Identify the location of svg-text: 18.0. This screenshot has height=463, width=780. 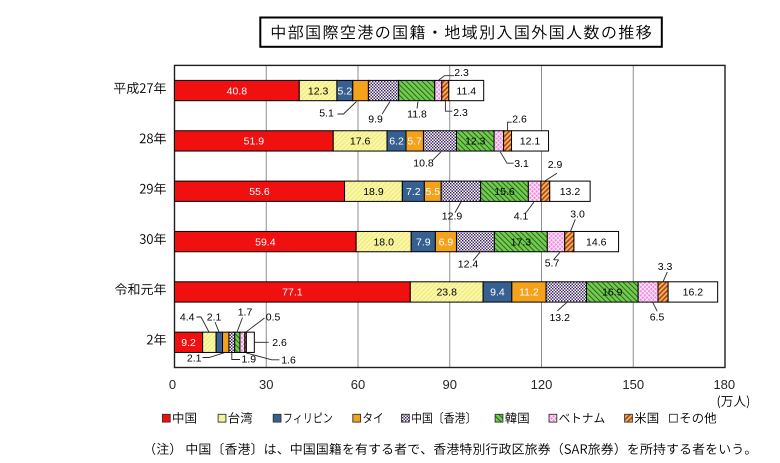
(383, 242).